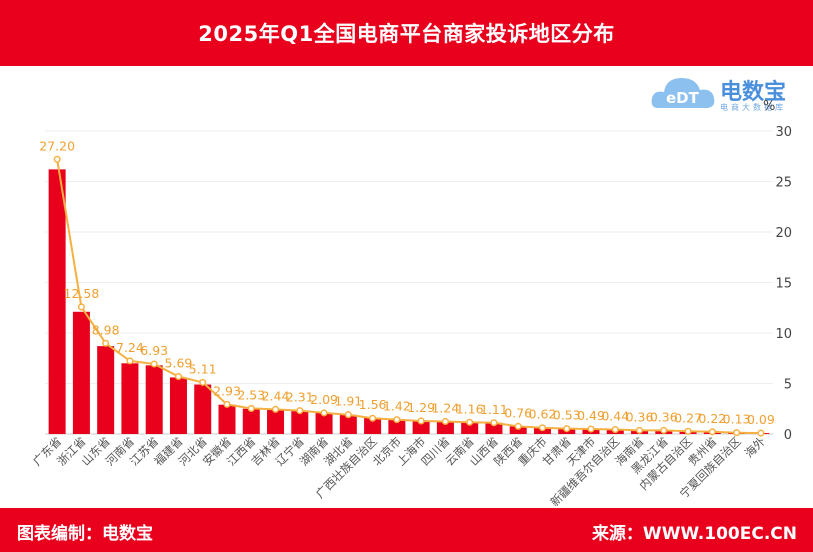 This screenshot has height=552, width=813. Describe the element at coordinates (783, 334) in the screenshot. I see `y-tick-label: 10` at that location.